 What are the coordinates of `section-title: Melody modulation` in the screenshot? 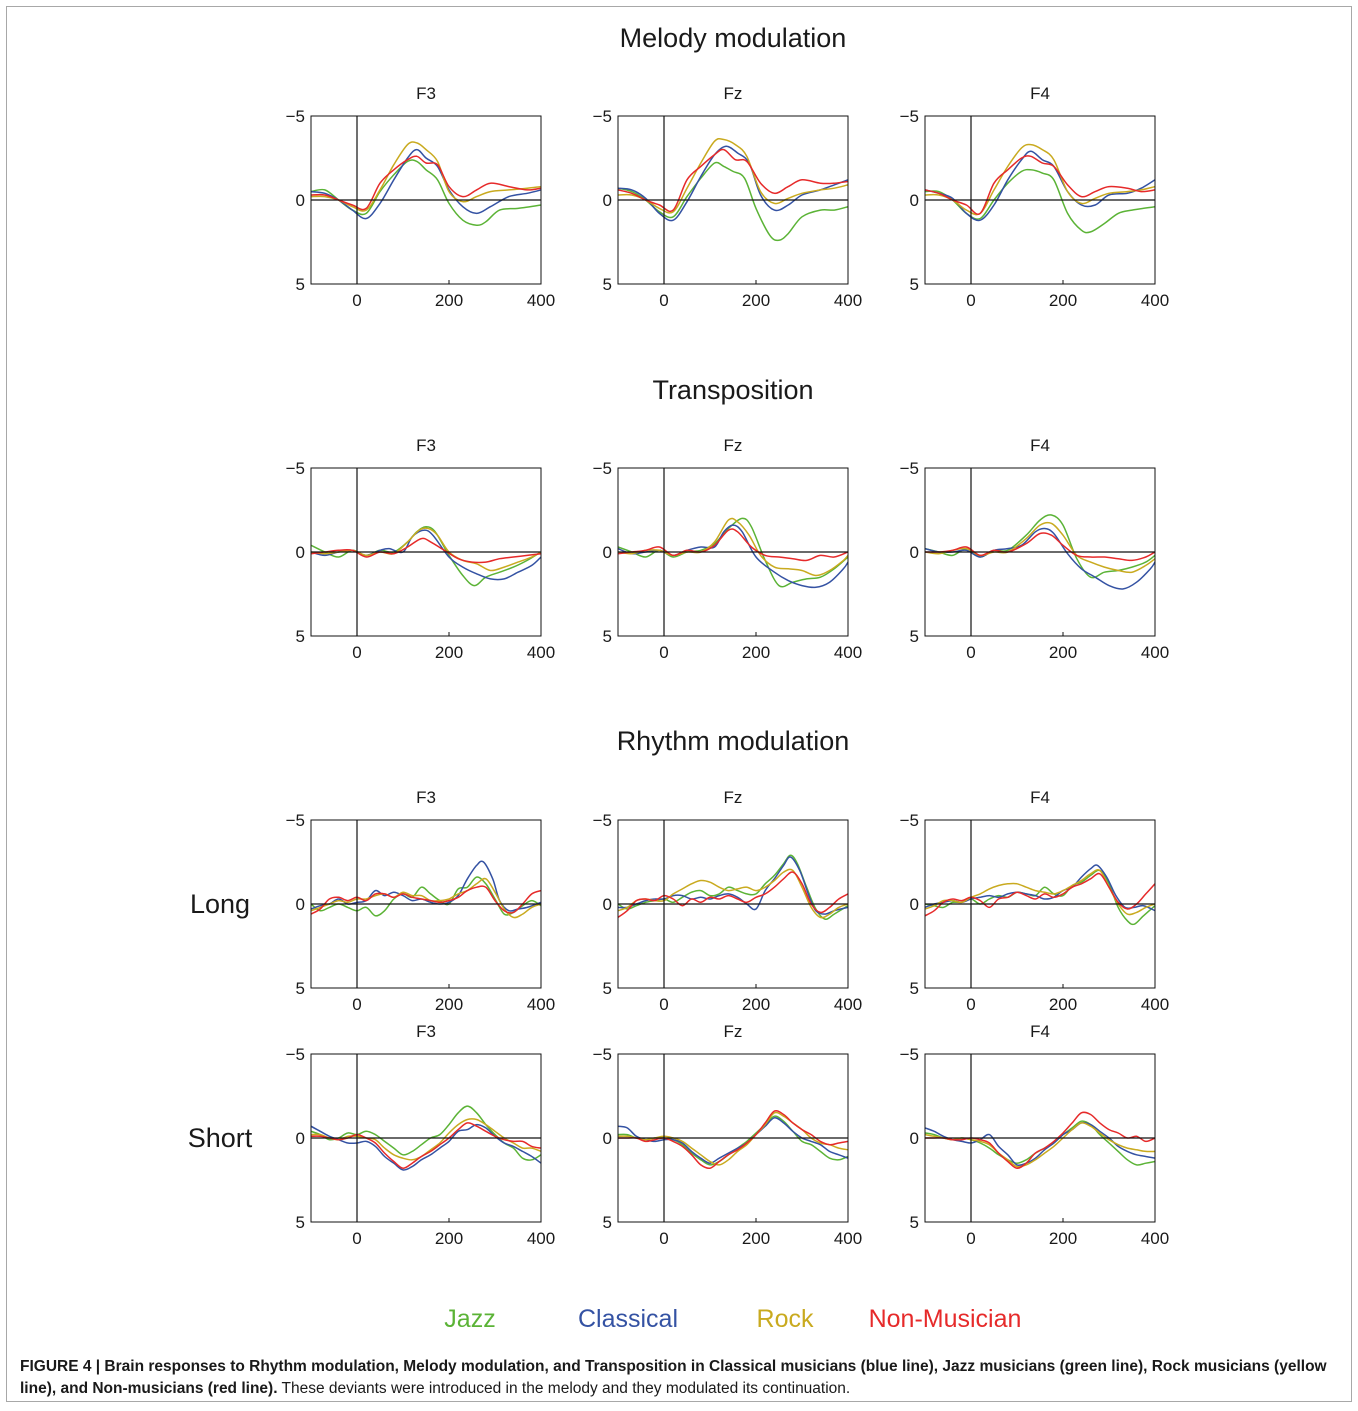 It's located at (733, 38).